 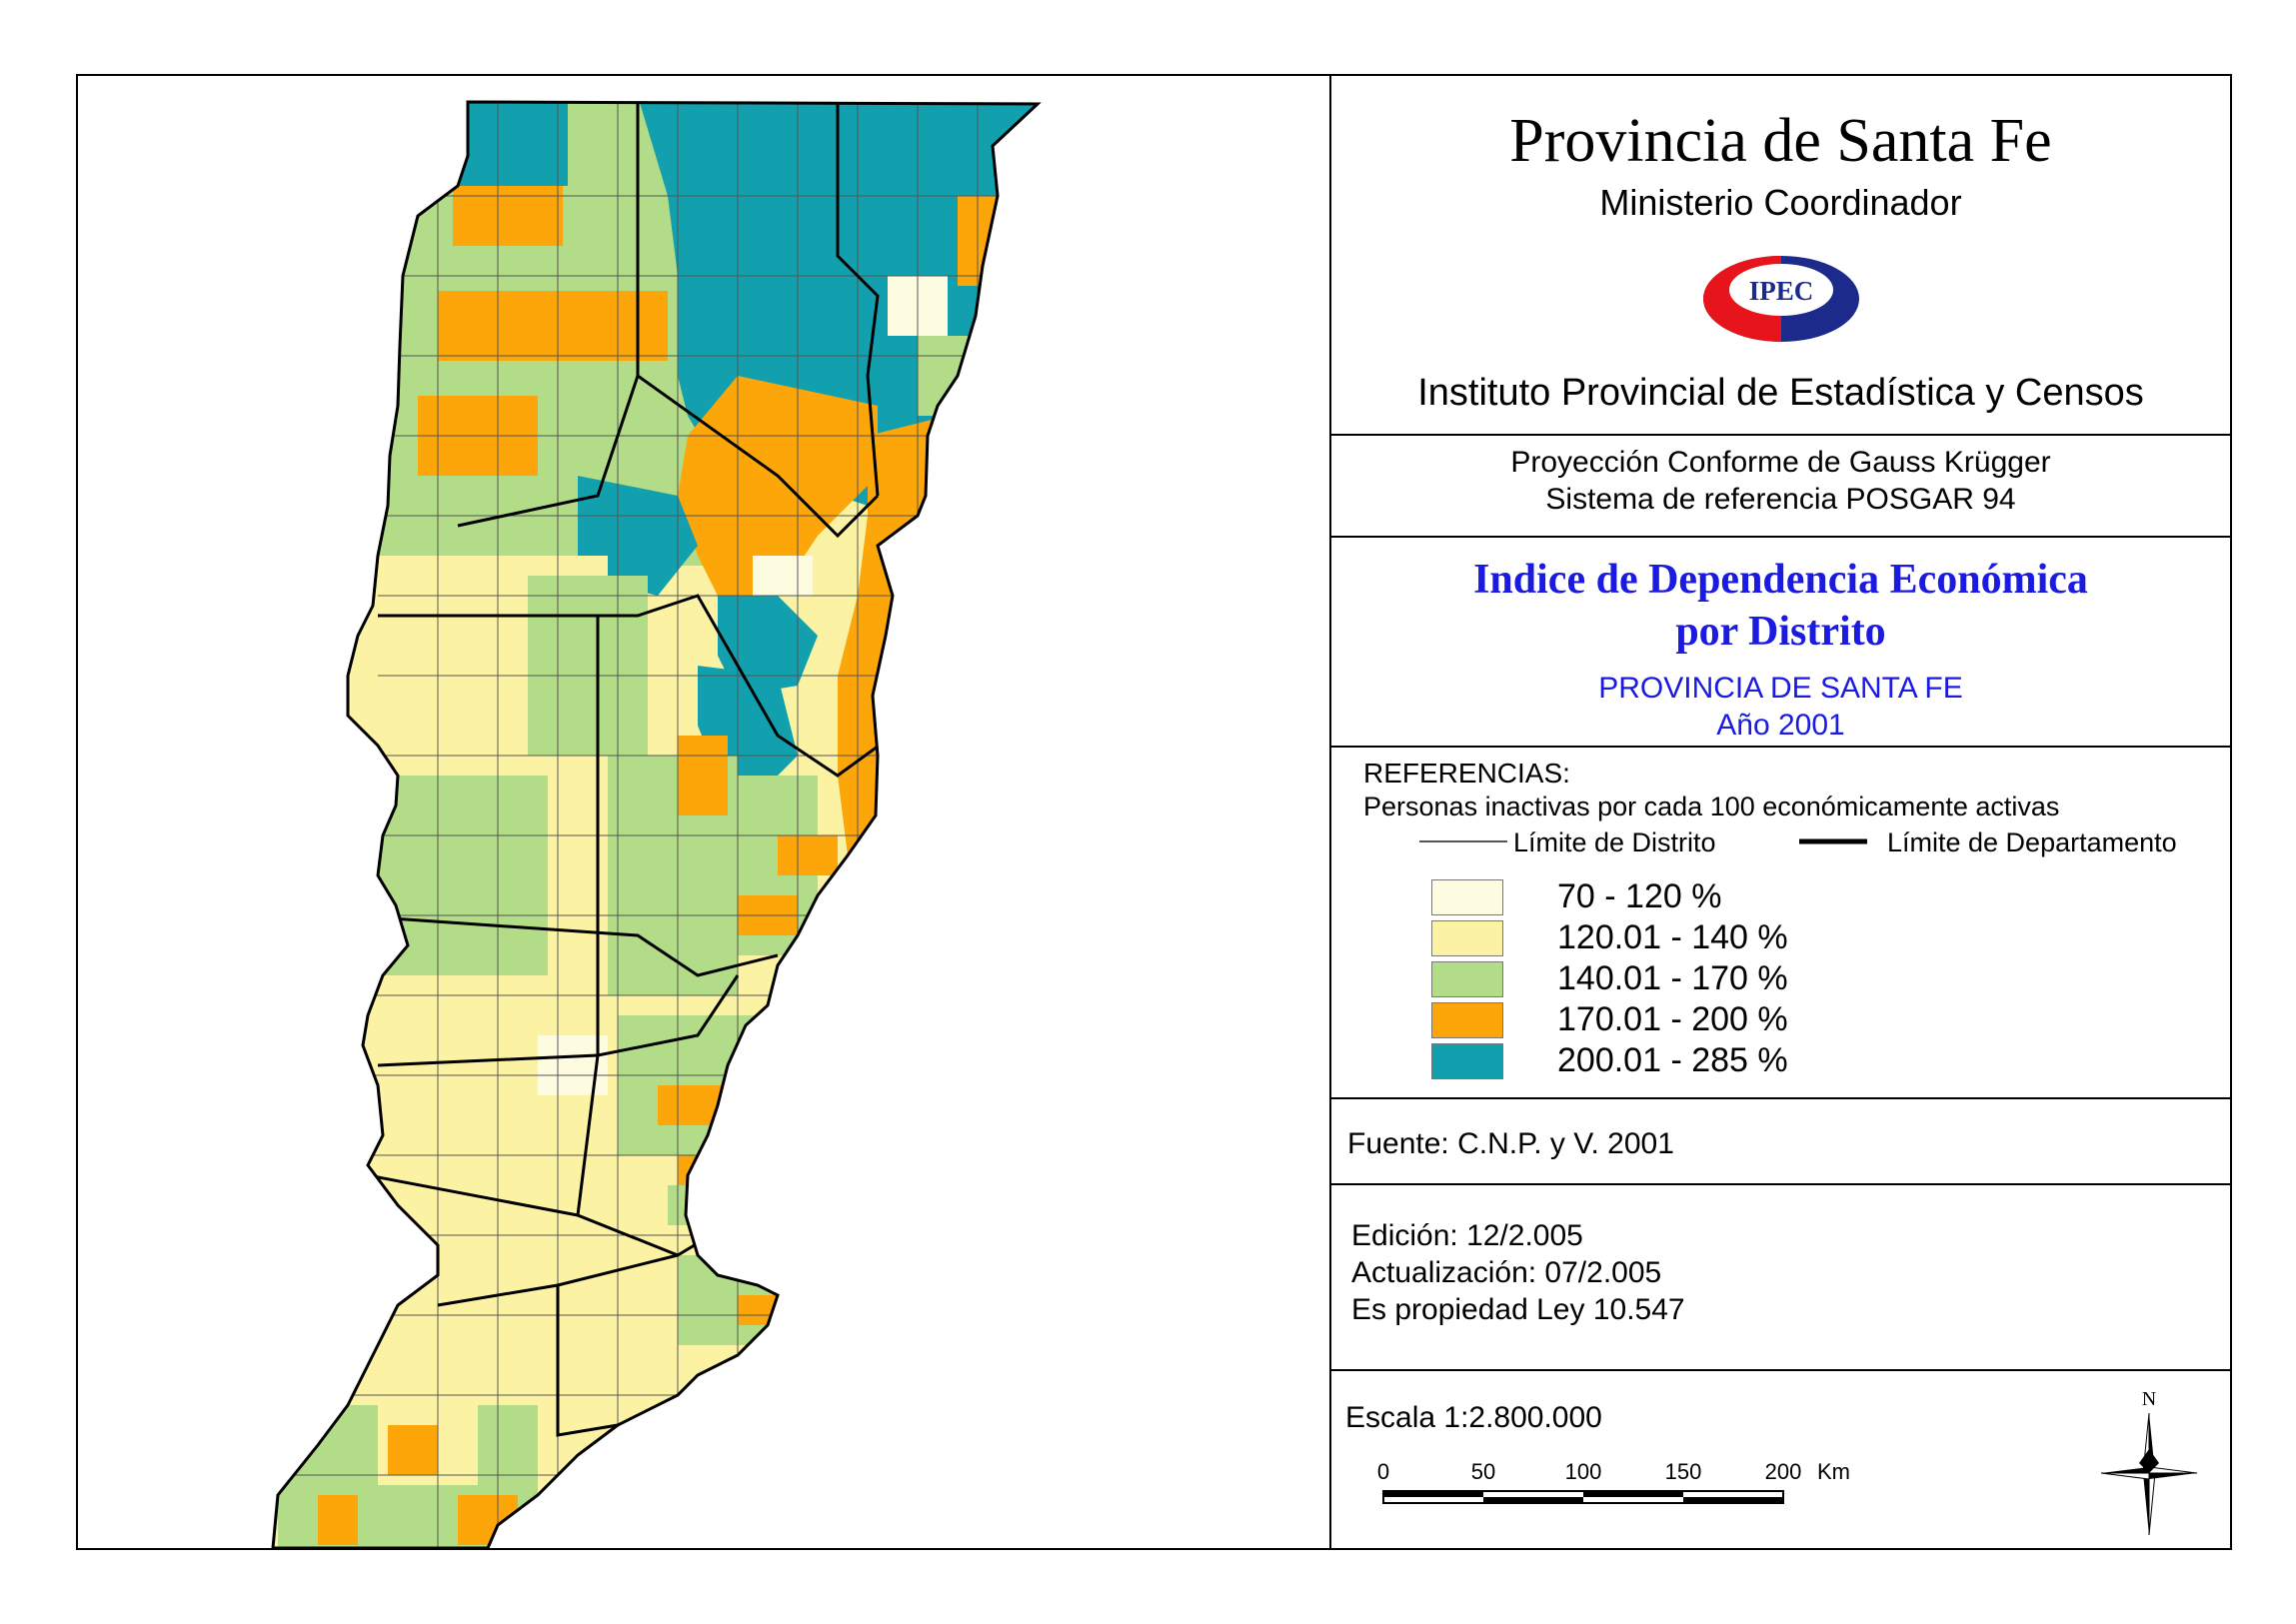 What do you see at coordinates (1510, 1143) in the screenshot?
I see `source-note: Fuente: C.N.P. y V. 2001` at bounding box center [1510, 1143].